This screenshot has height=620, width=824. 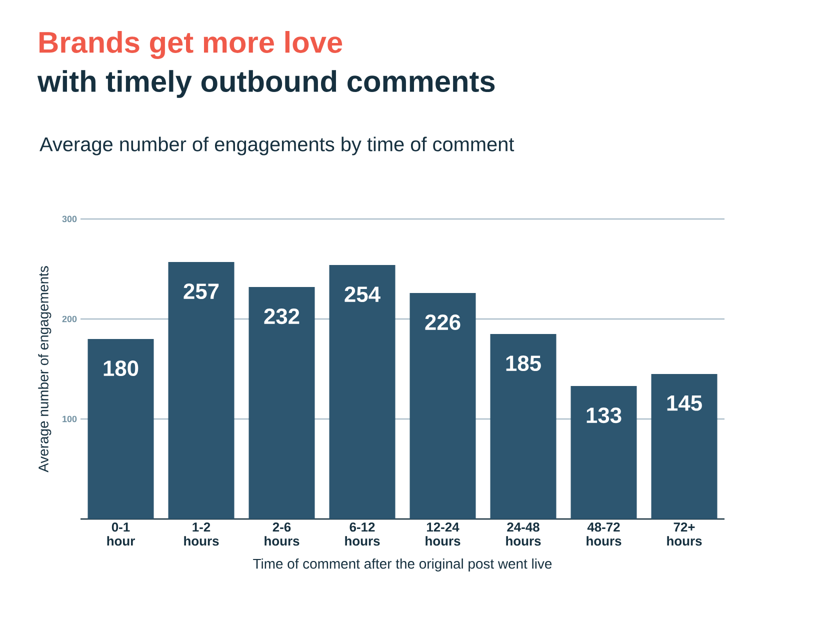 I want to click on y-tick-label: 100, so click(x=69, y=419).